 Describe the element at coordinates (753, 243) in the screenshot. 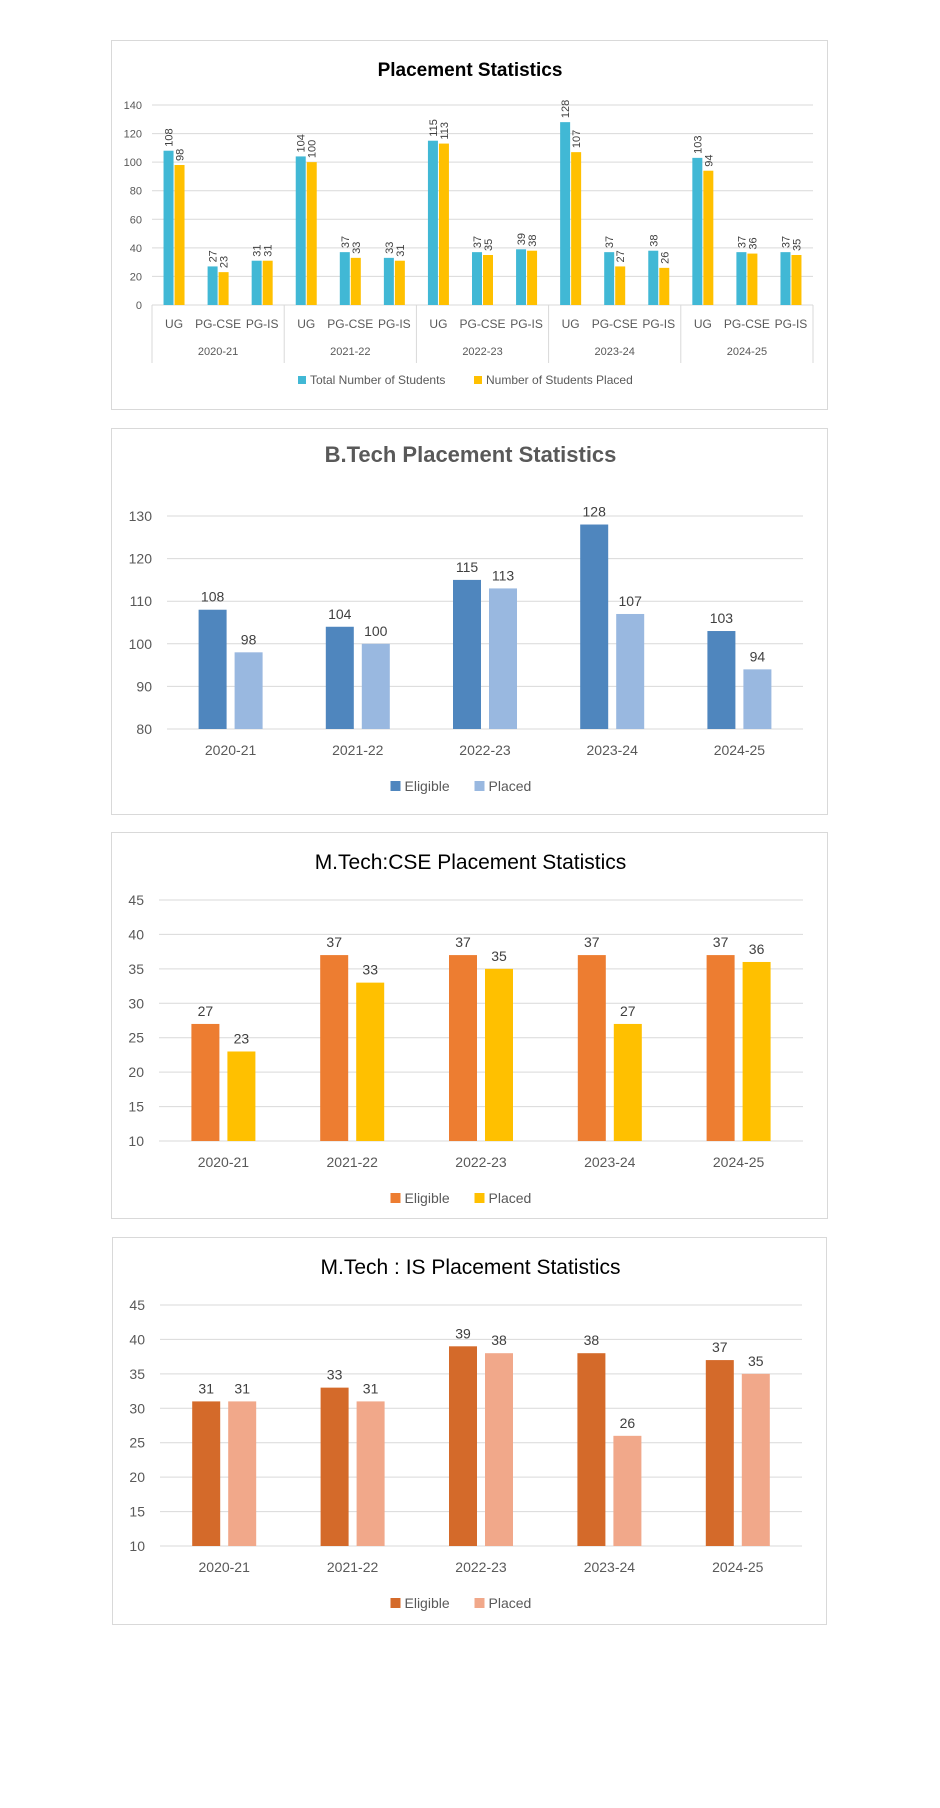

I see `data-label: 36` at that location.